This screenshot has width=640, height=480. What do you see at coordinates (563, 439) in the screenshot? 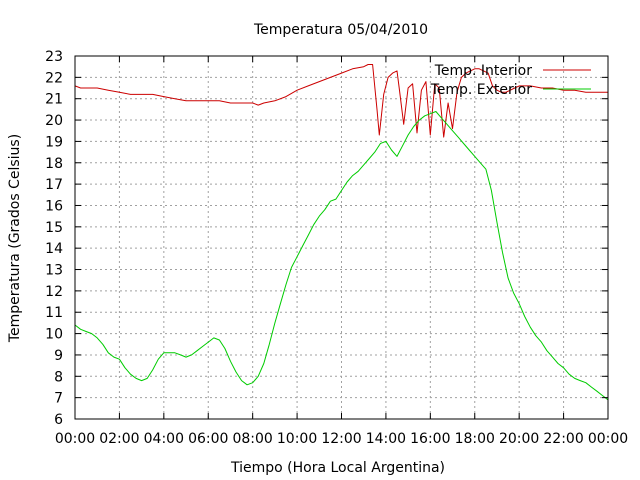
I see `x-tick-label: 22:00` at bounding box center [563, 439].